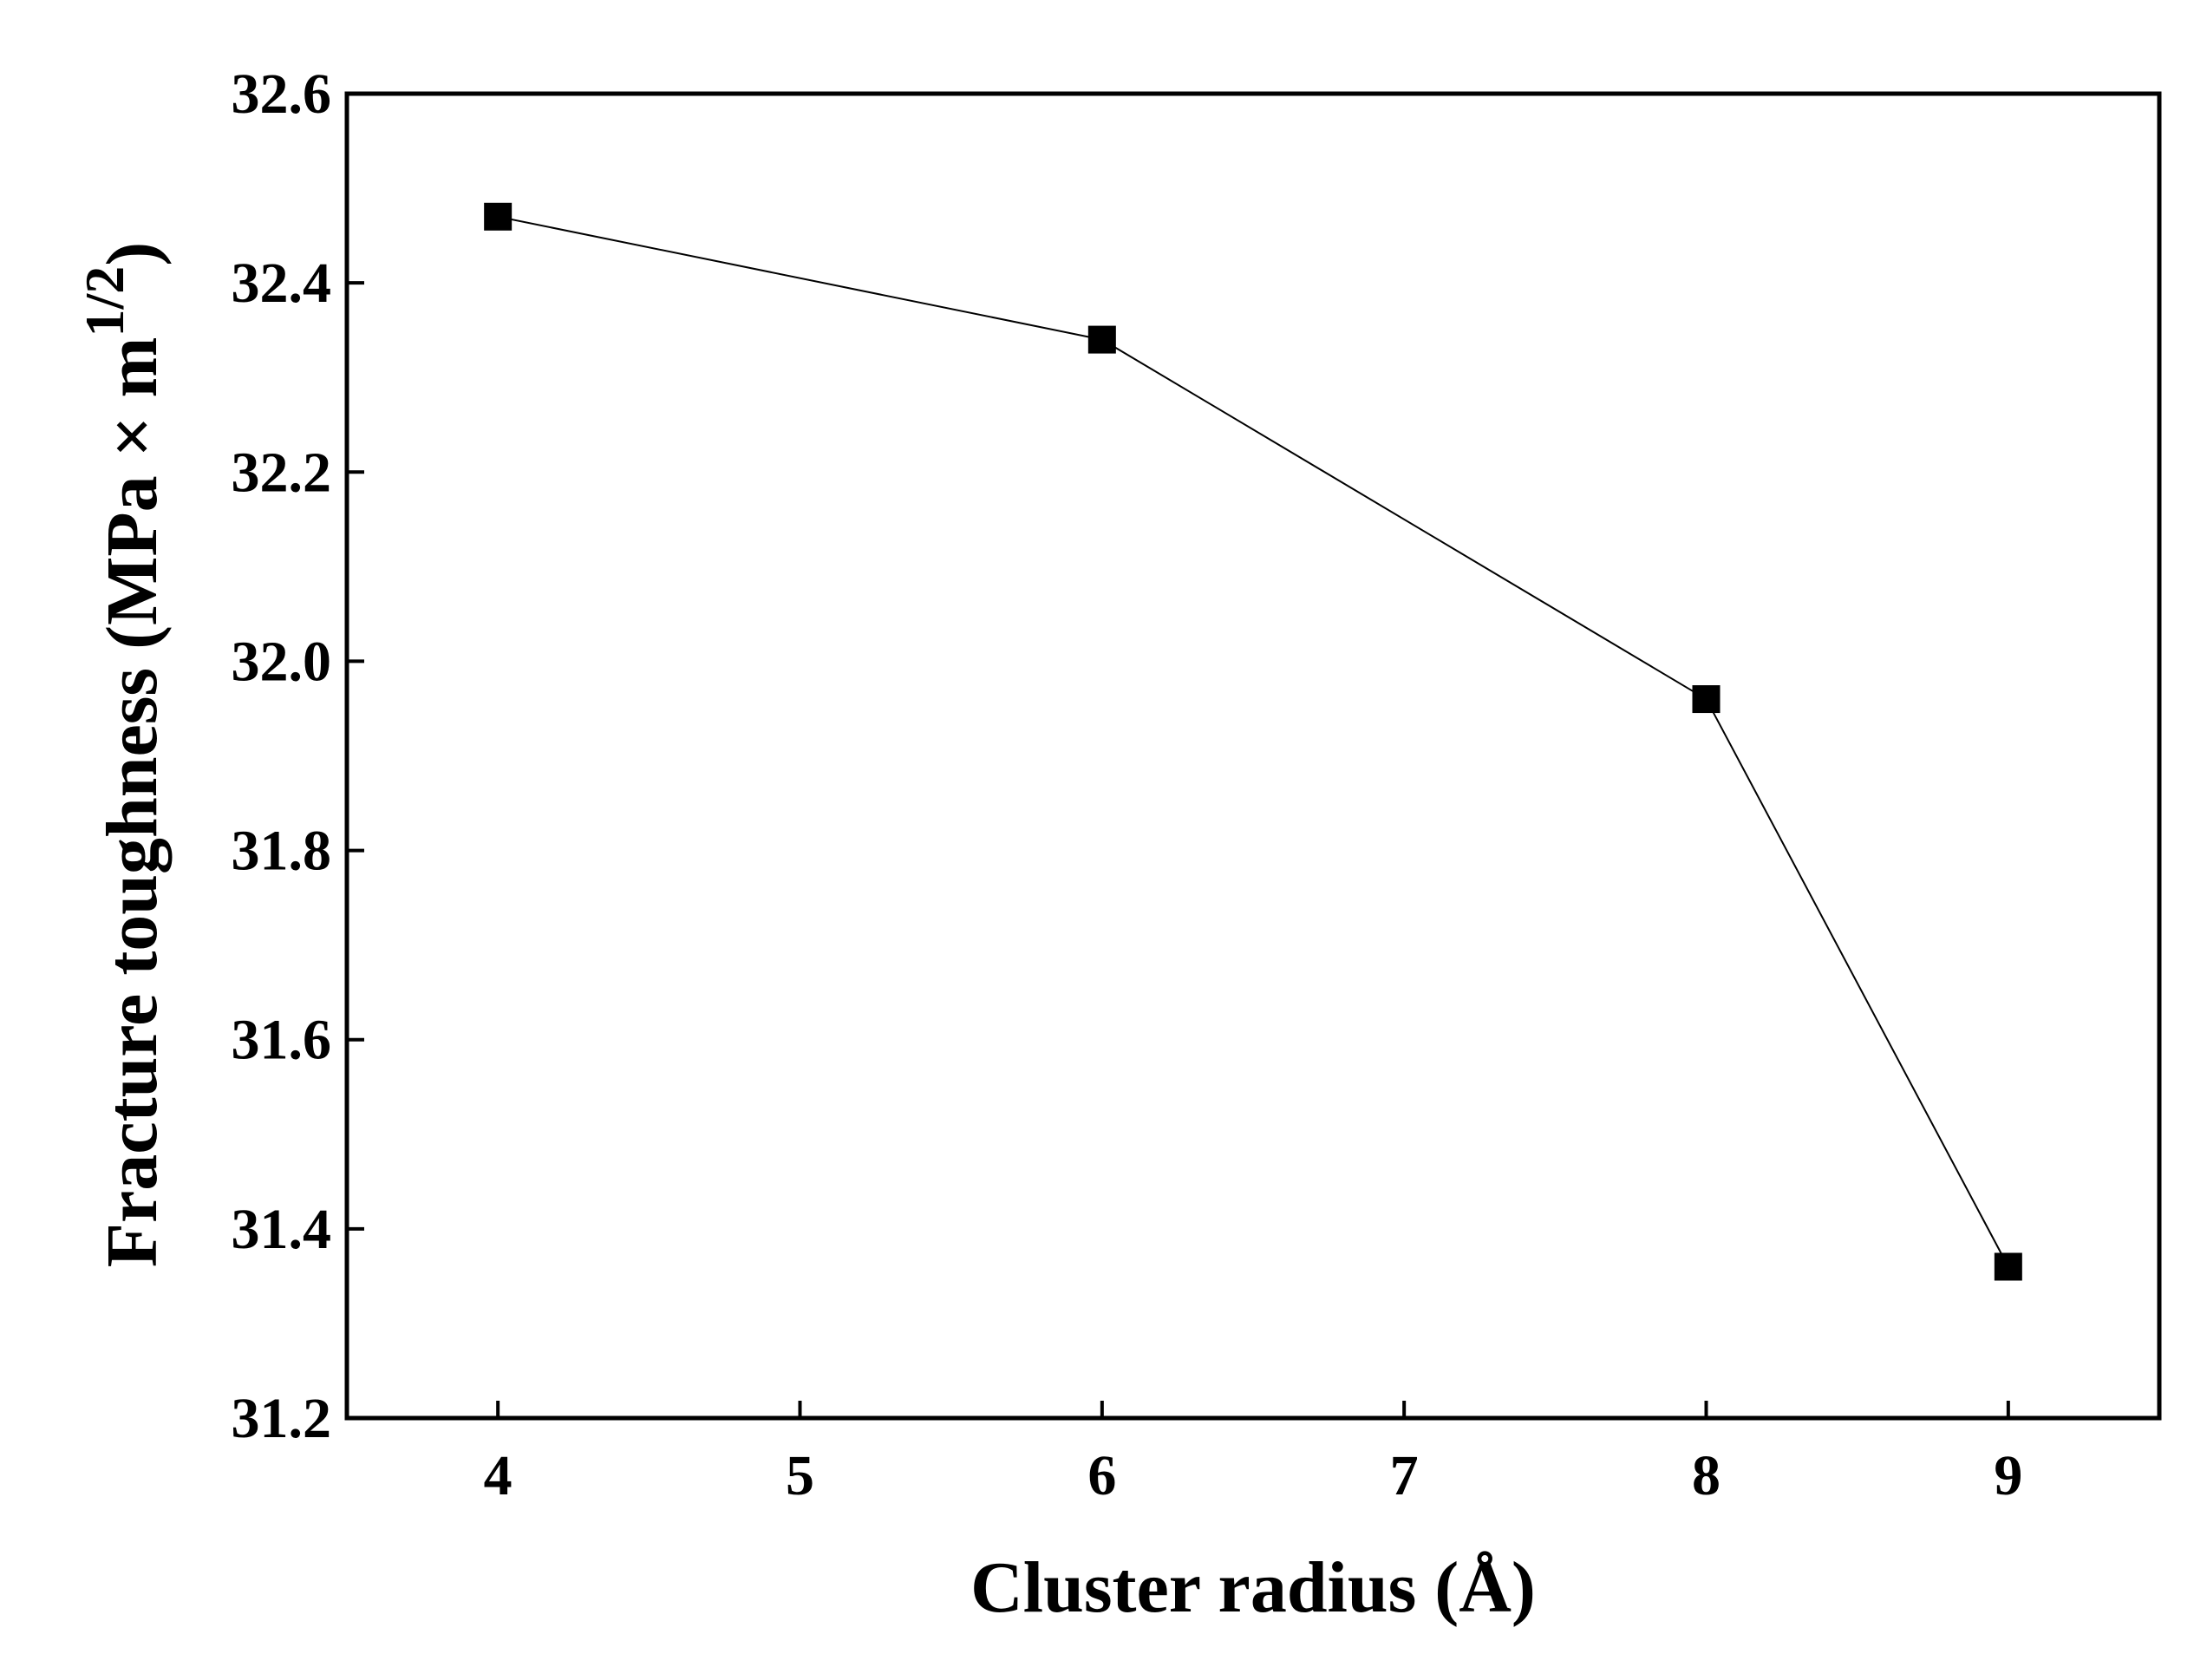 This screenshot has height=1680, width=2207. I want to click on y-tick-label: 32.0, so click(282, 661).